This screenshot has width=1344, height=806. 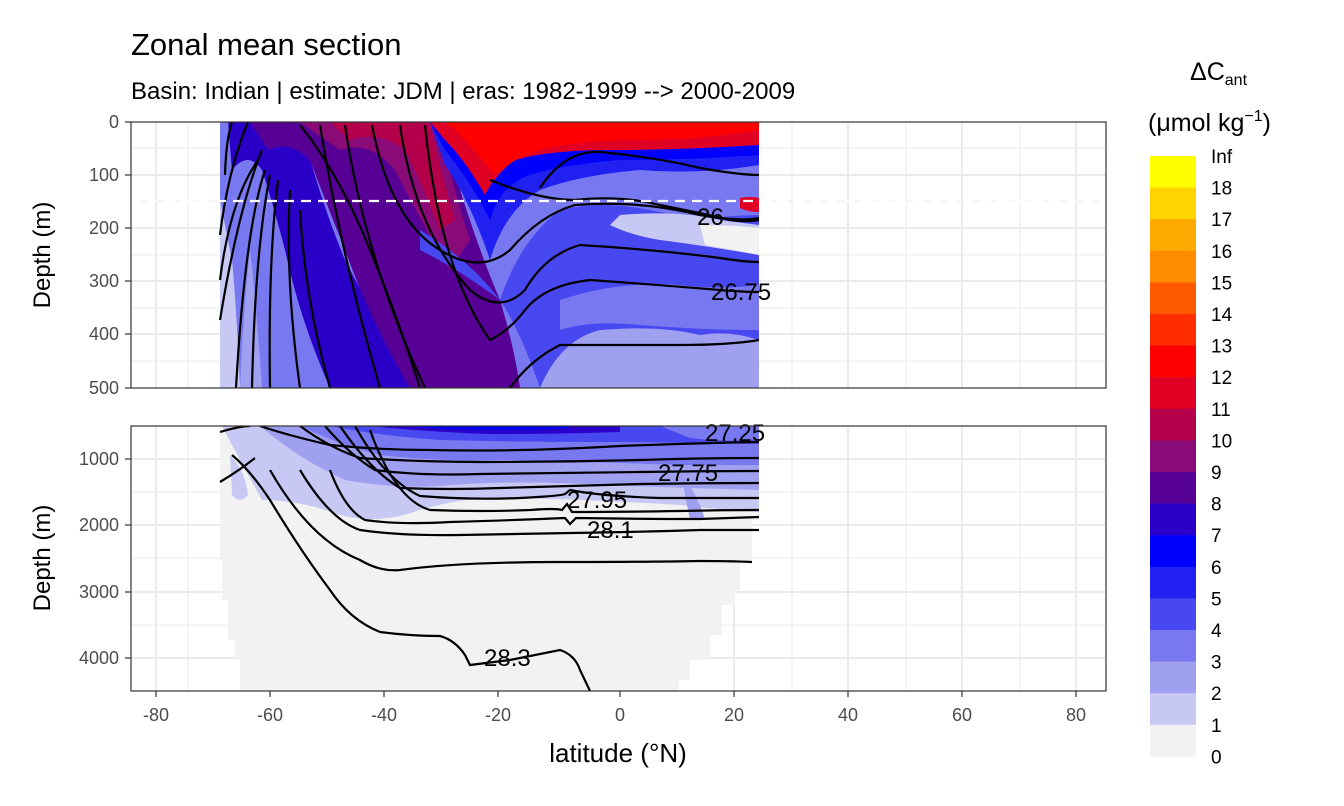 I want to click on upper-y-axis: 0 100 200 300 400 500 Depth (m), so click(x=80, y=255).